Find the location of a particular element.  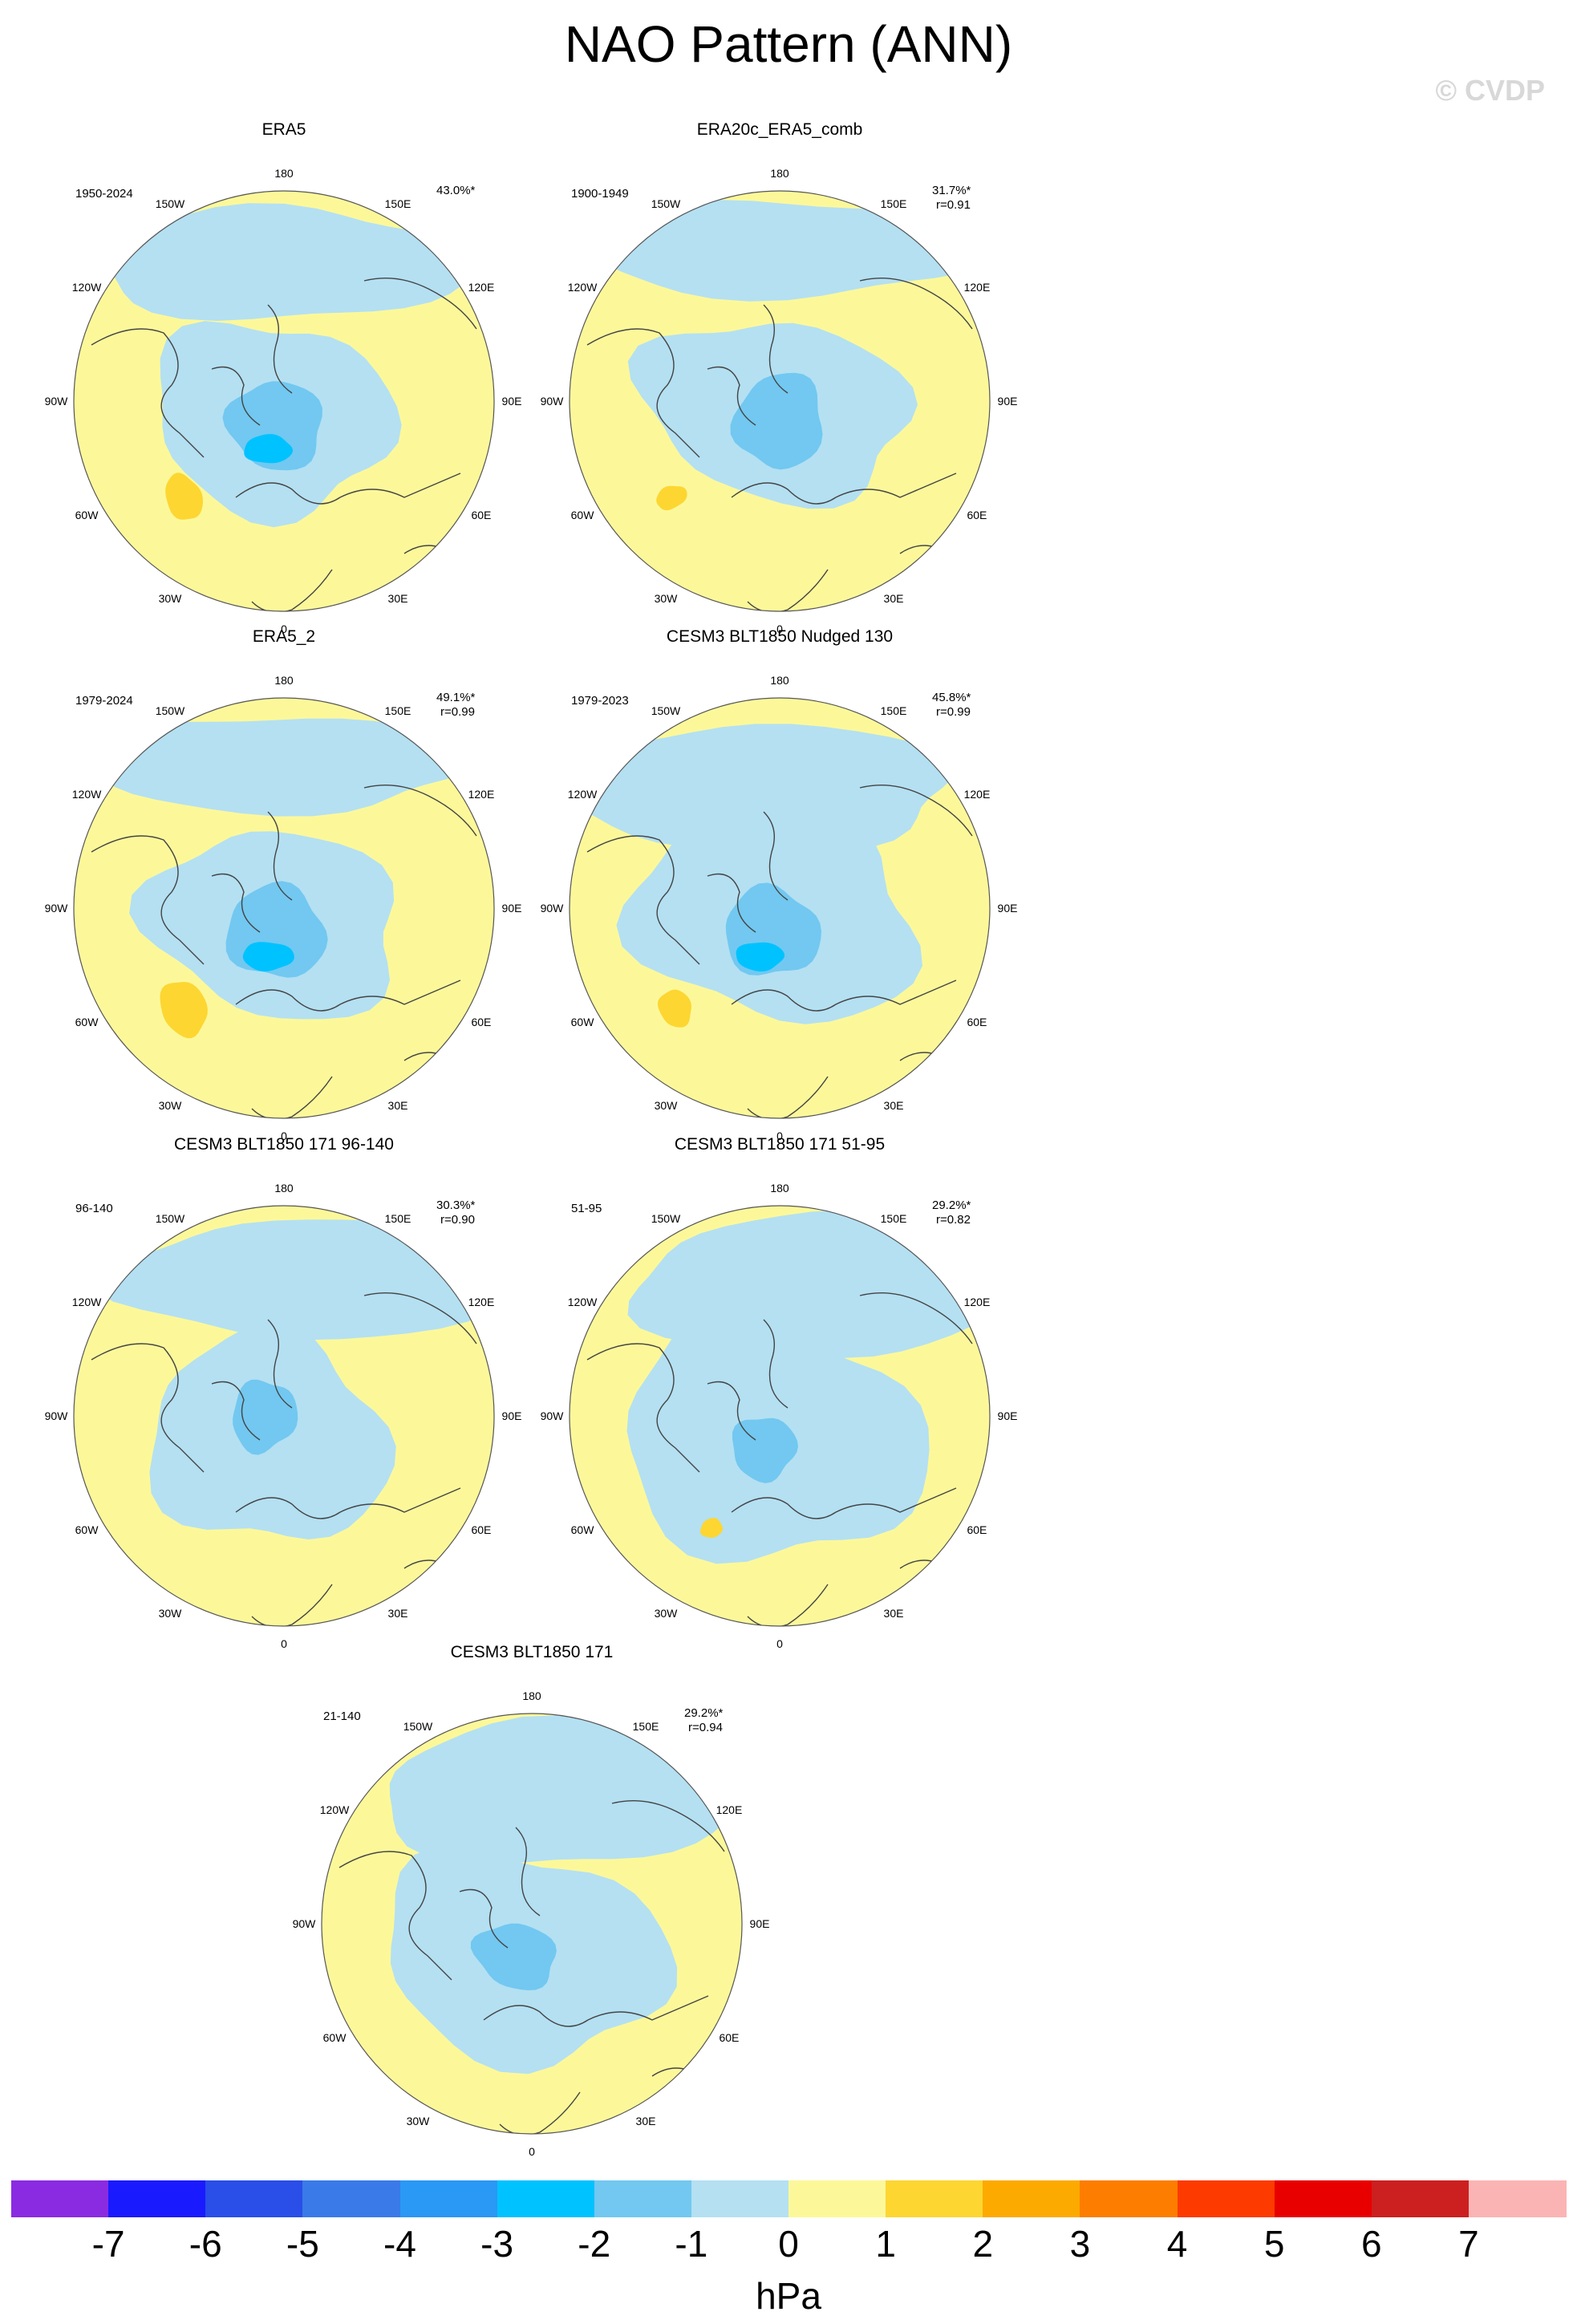

colorbar-units: hPa is located at coordinates (788, 2296).